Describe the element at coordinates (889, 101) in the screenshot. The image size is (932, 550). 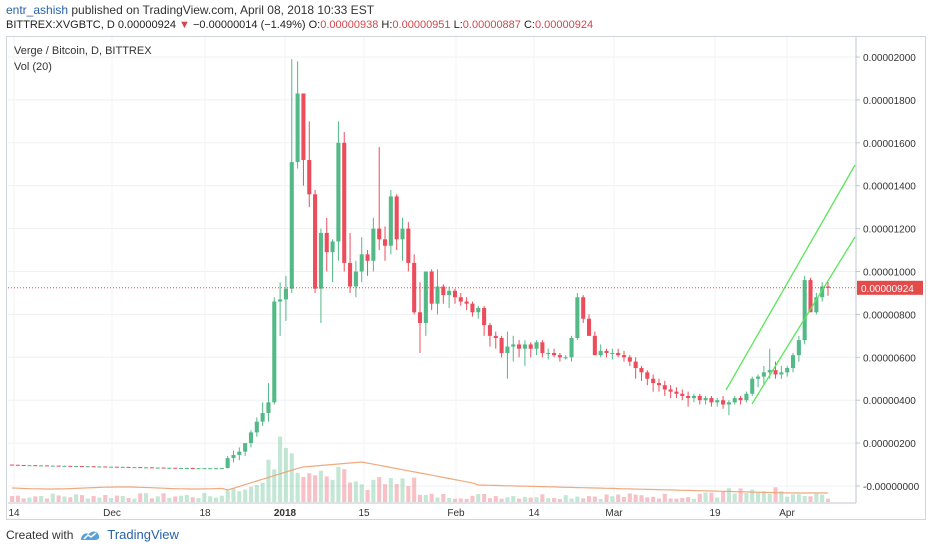
I see `y-tick-label: 0.00001800` at that location.